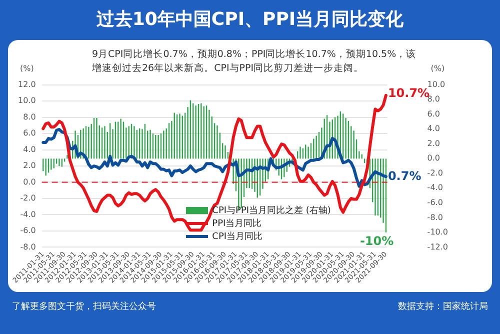  Describe the element at coordinates (433, 99) in the screenshot. I see `y2-tick-label: 8.0` at that location.